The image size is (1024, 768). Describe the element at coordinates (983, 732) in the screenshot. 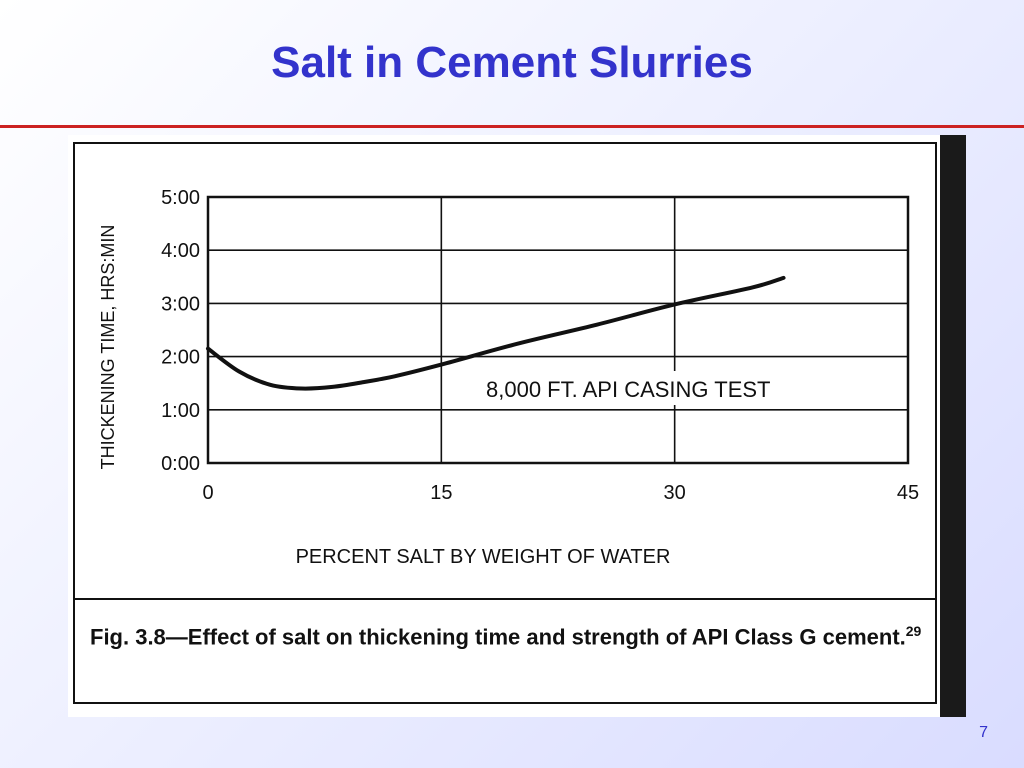

I see `page-number: 7` at that location.